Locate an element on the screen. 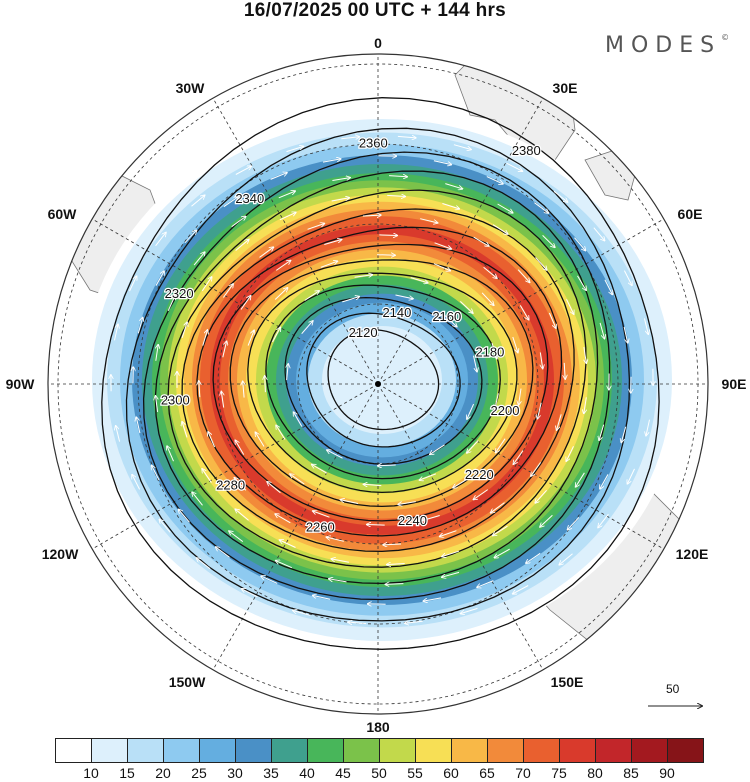  contour-label-2300: 2300 is located at coordinates (175, 399).